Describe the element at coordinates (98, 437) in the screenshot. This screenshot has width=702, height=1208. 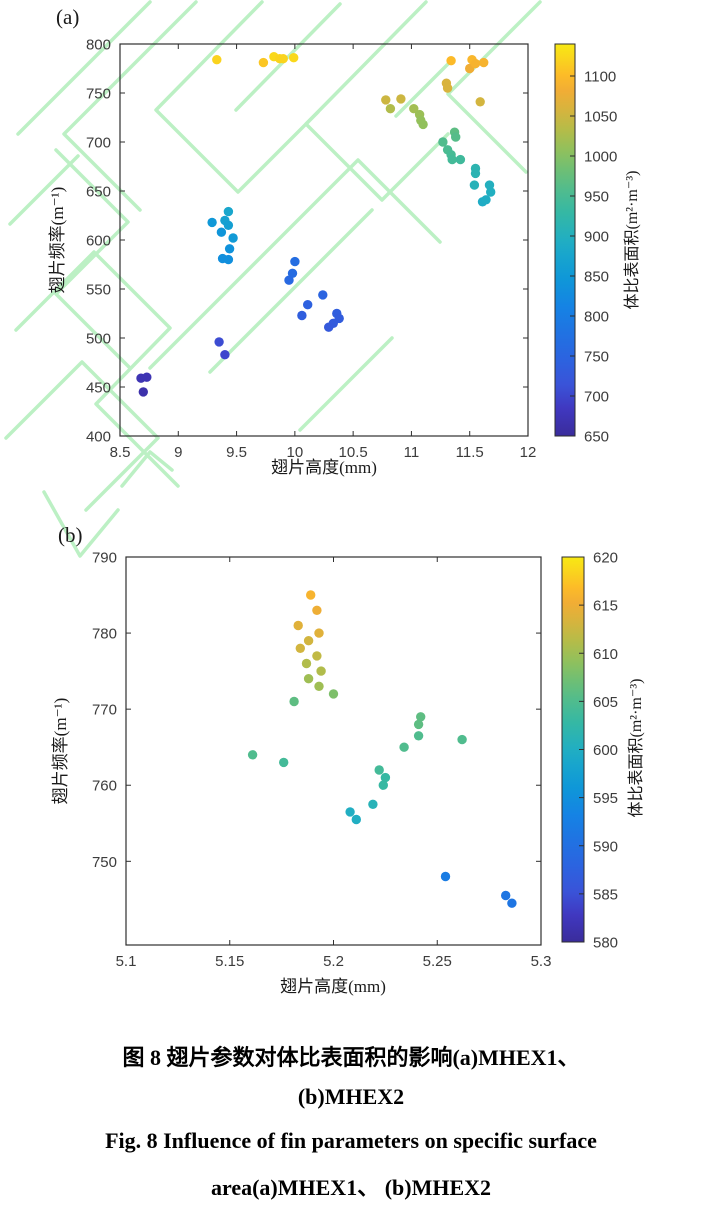
I see `y-tick-label: 400` at that location.